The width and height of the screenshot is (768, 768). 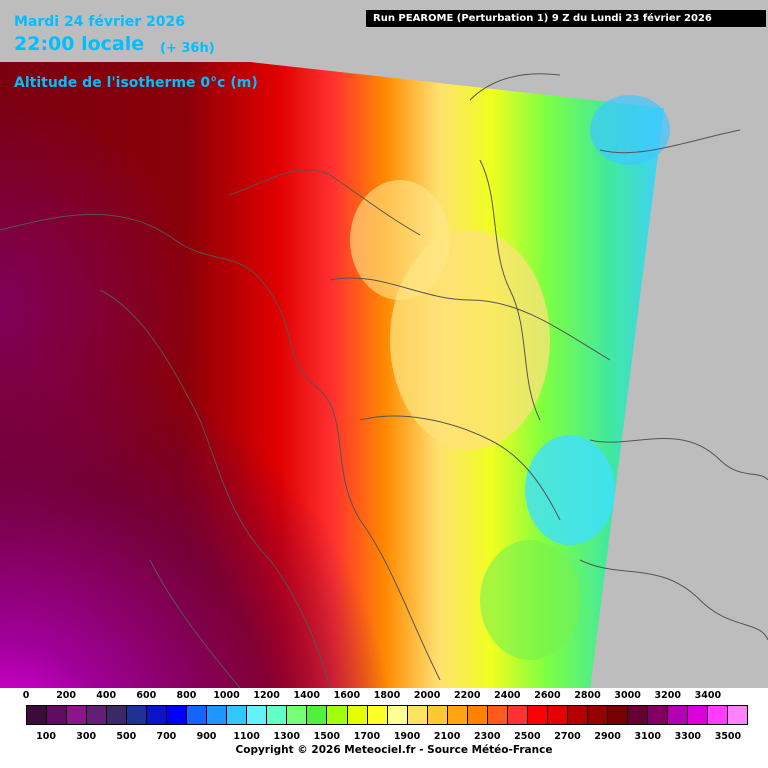 I want to click on legend-color-bar, so click(x=387, y=715).